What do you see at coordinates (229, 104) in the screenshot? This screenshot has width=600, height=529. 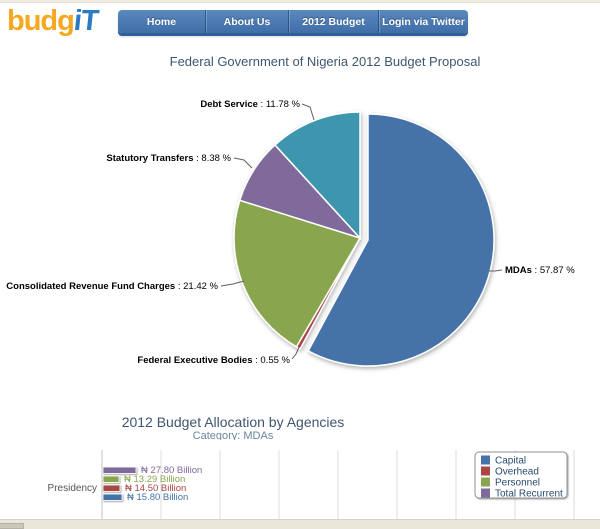 I see `pie-label-debt-service-name: Debt Service` at bounding box center [229, 104].